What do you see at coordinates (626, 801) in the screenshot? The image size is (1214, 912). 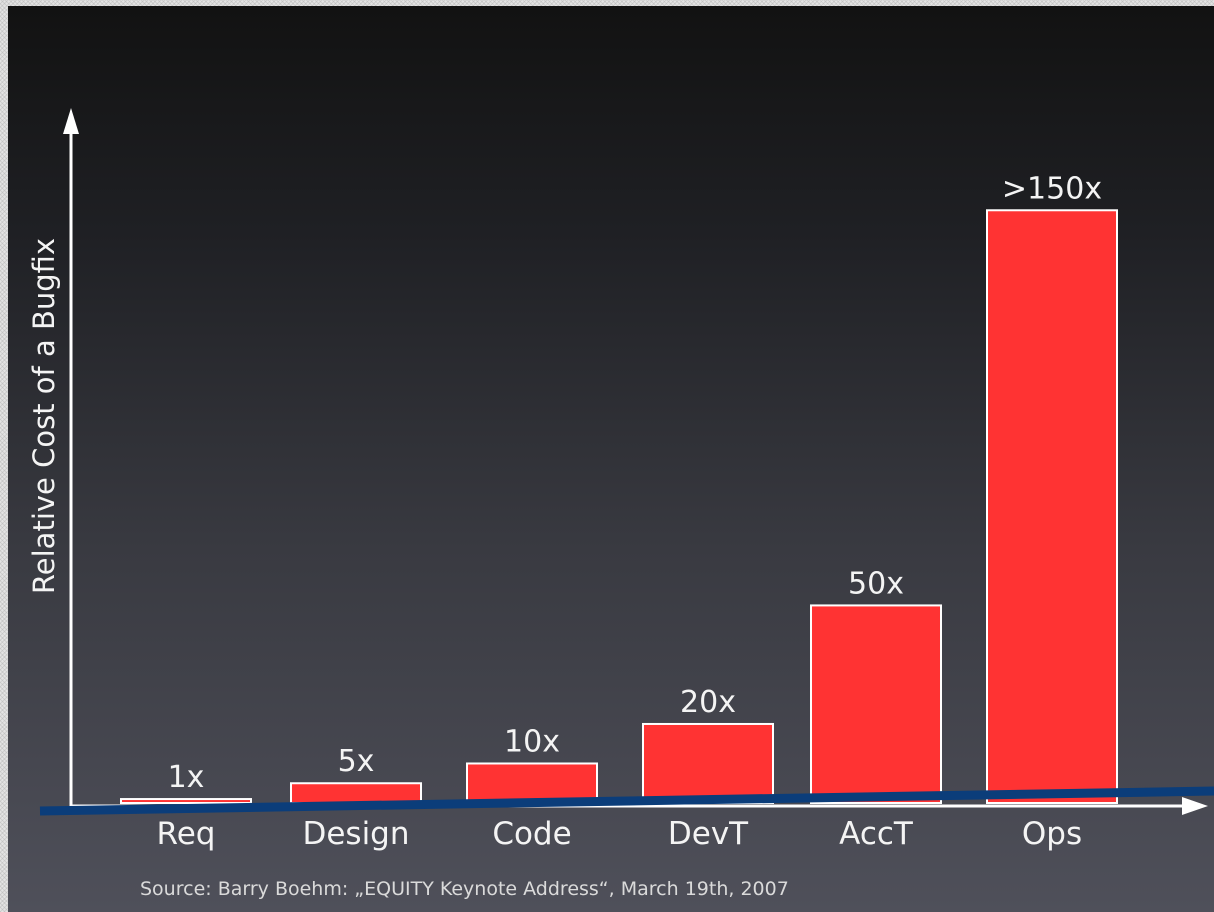 I see `overlay-baseline-stroke` at bounding box center [626, 801].